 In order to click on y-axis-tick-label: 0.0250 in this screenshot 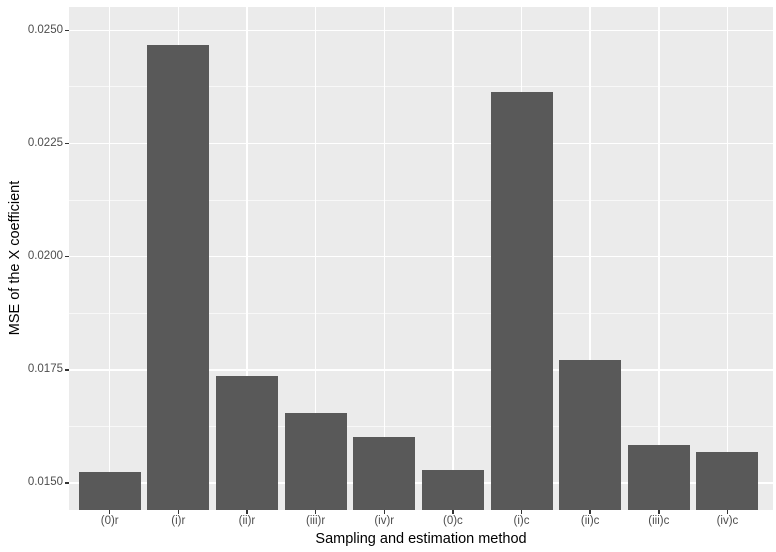, I will do `click(45, 29)`.